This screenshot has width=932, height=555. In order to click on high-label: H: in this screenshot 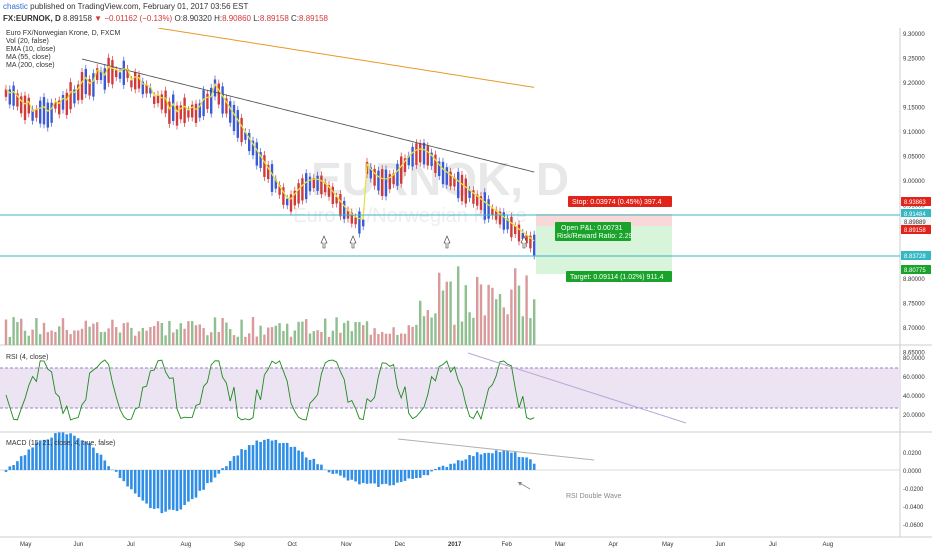, I will do `click(218, 18)`.